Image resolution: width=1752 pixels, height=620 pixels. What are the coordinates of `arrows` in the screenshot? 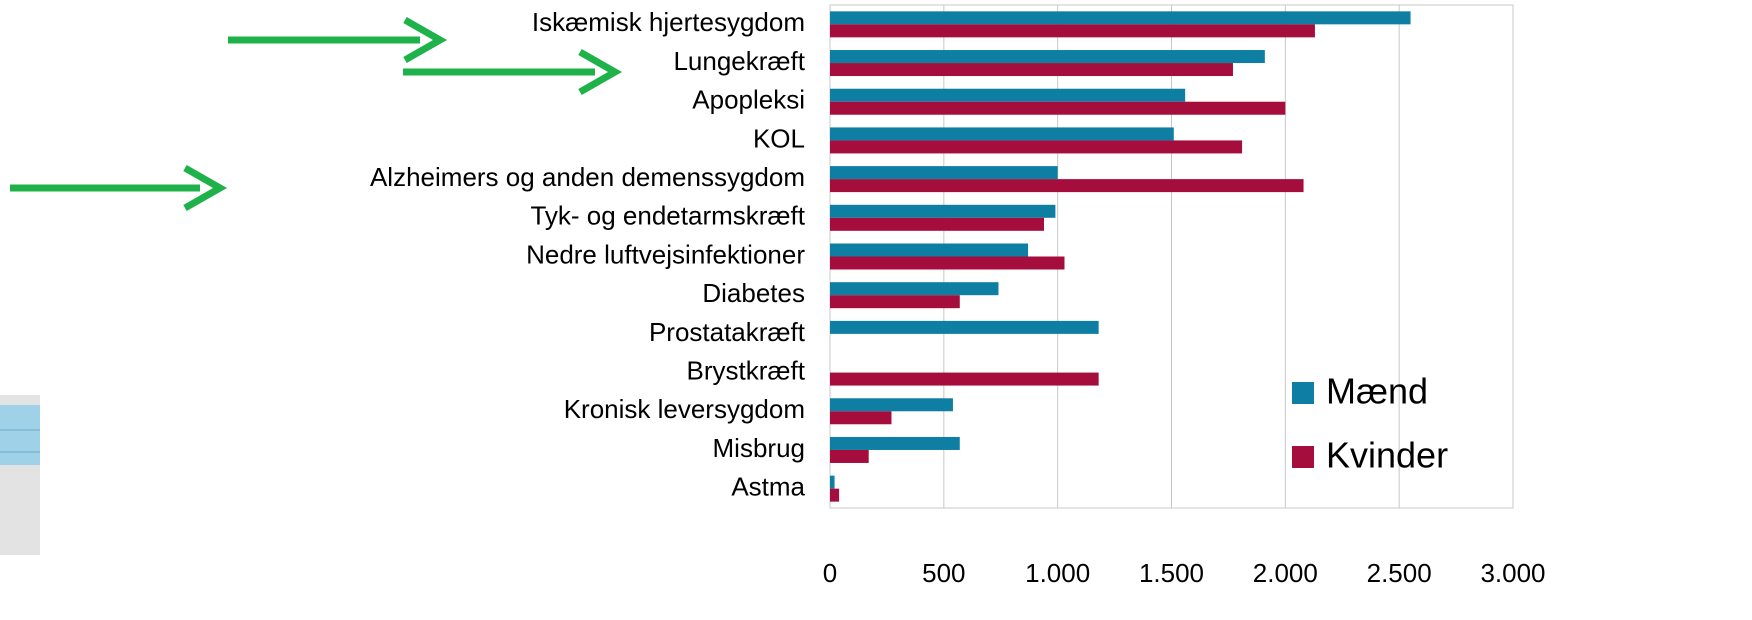 It's located at (316, 114).